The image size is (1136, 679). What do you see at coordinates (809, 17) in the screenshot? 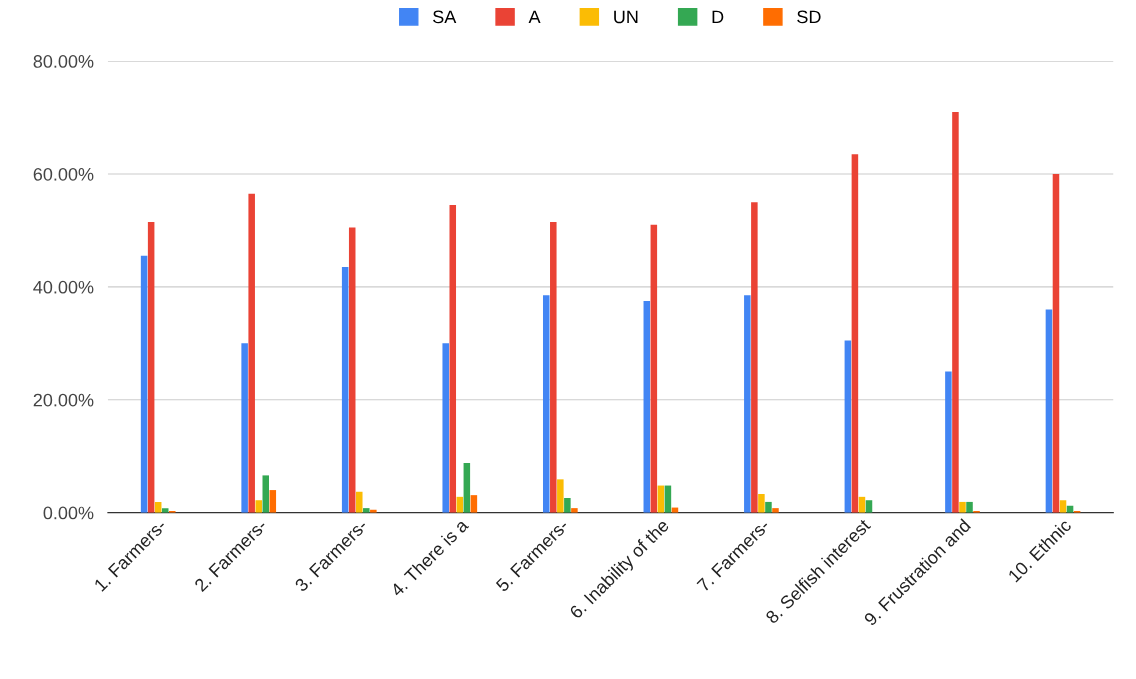
I see `legend-label: SD` at bounding box center [809, 17].